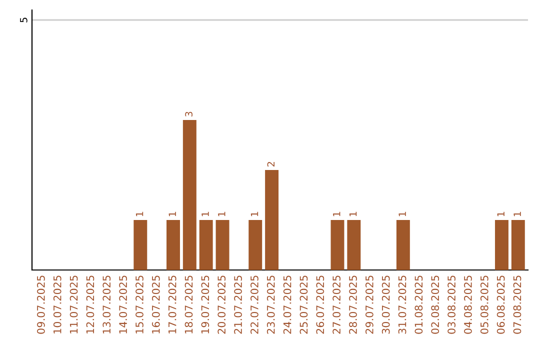 Image resolution: width=540 pixels, height=340 pixels. Describe the element at coordinates (106, 305) in the screenshot. I see `x-tick-label: 13.07.2025` at that location.